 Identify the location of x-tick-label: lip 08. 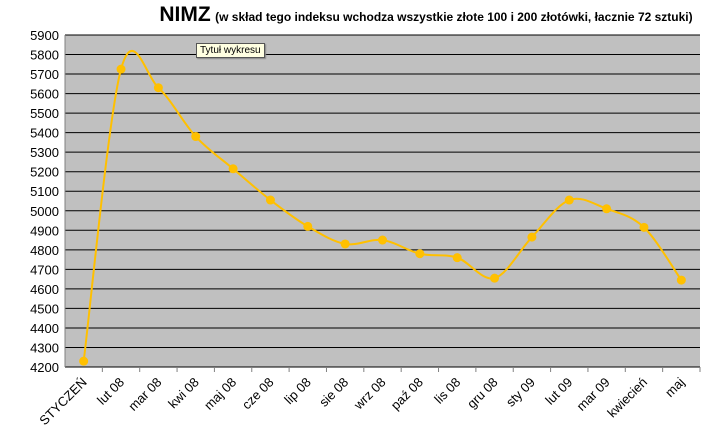
(297, 391).